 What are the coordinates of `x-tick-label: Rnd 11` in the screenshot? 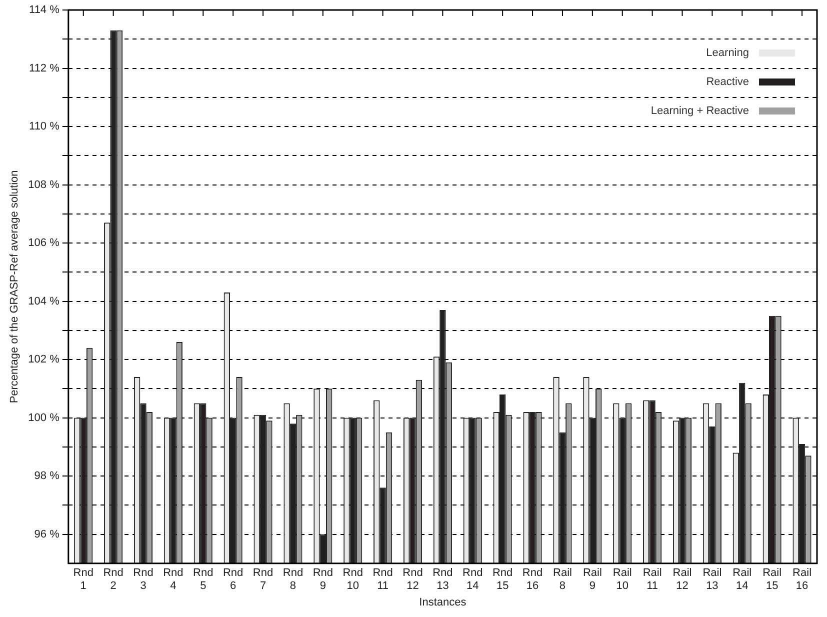 It's located at (382, 579).